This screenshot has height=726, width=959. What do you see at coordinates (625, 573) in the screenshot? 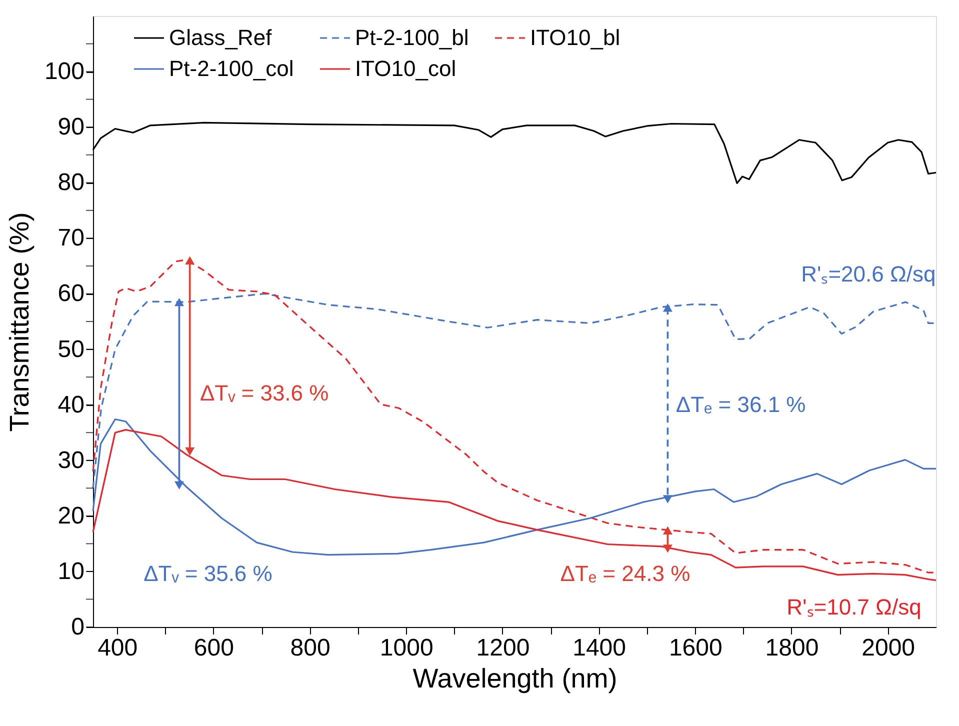
I see `annotation: ΔTₑ = 24.3 %` at bounding box center [625, 573].